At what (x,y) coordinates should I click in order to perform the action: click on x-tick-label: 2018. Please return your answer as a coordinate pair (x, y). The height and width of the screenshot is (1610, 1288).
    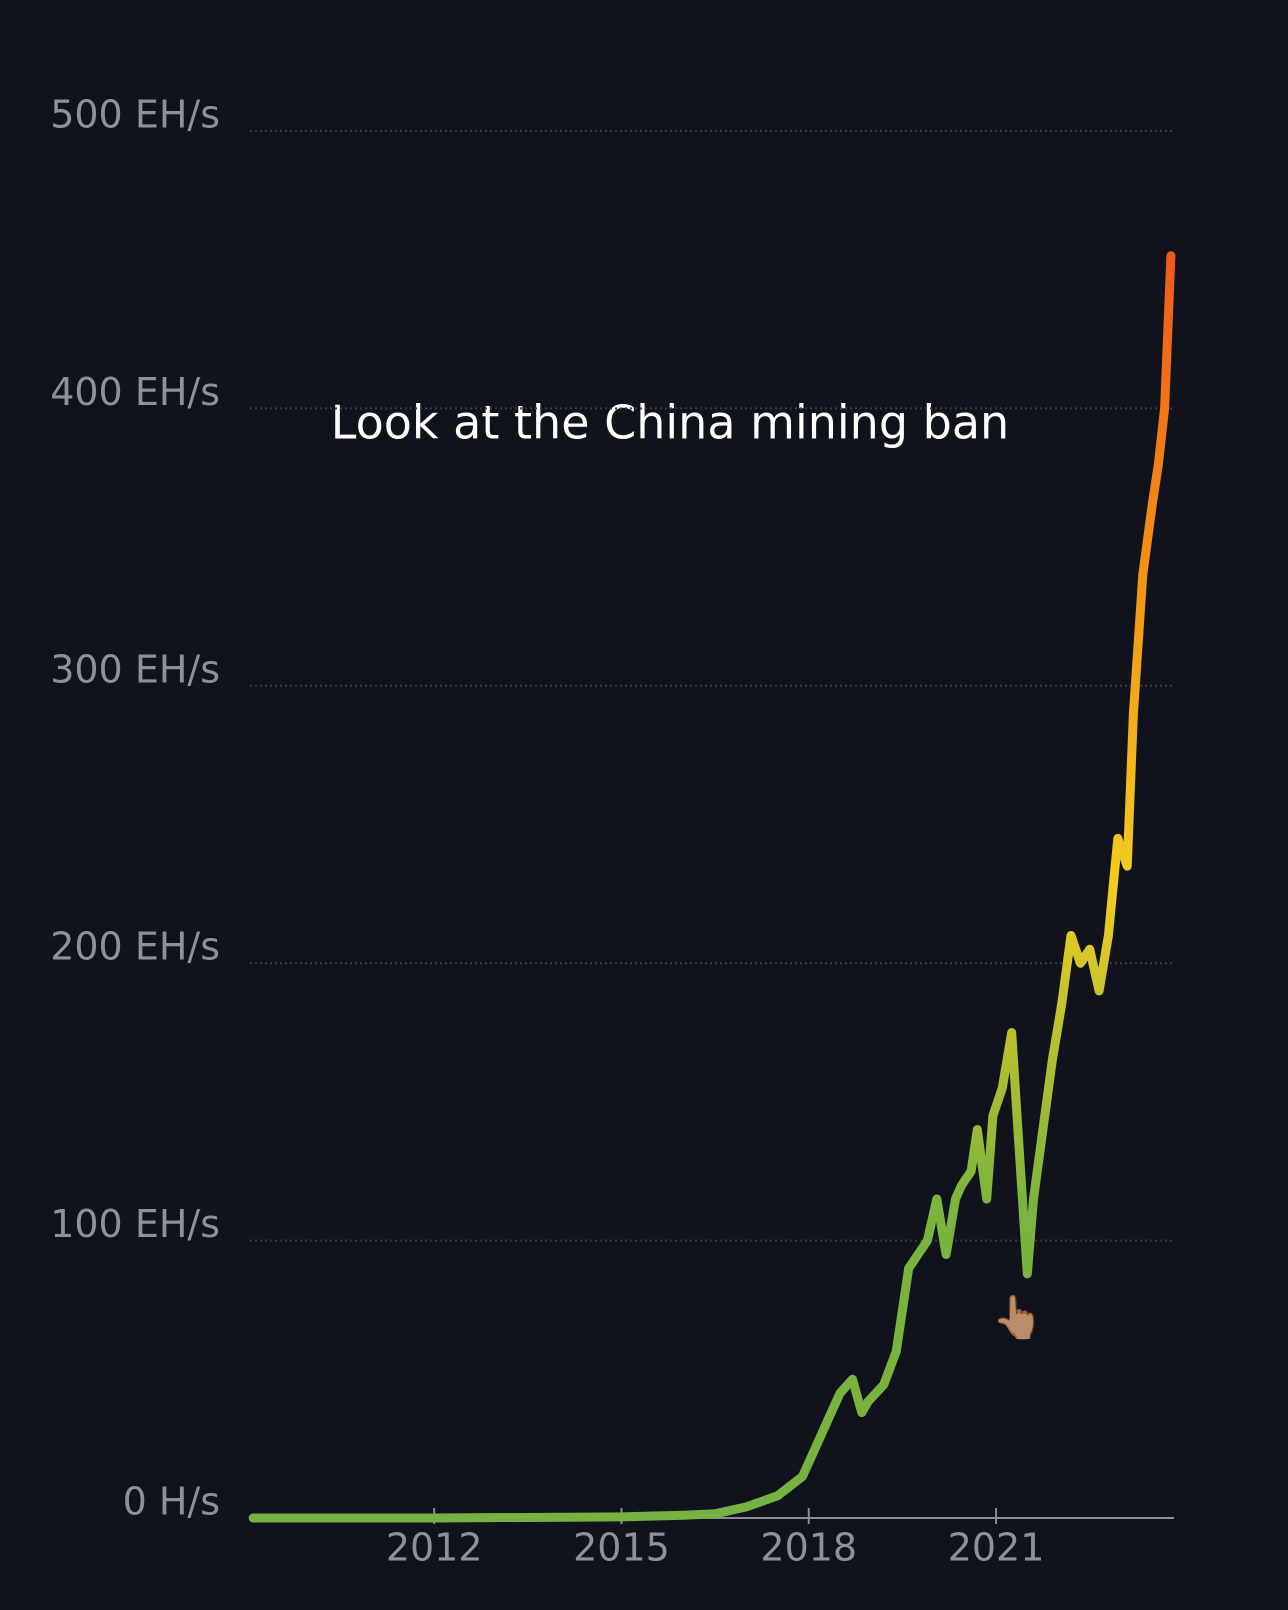
    Looking at the image, I should click on (808, 1548).